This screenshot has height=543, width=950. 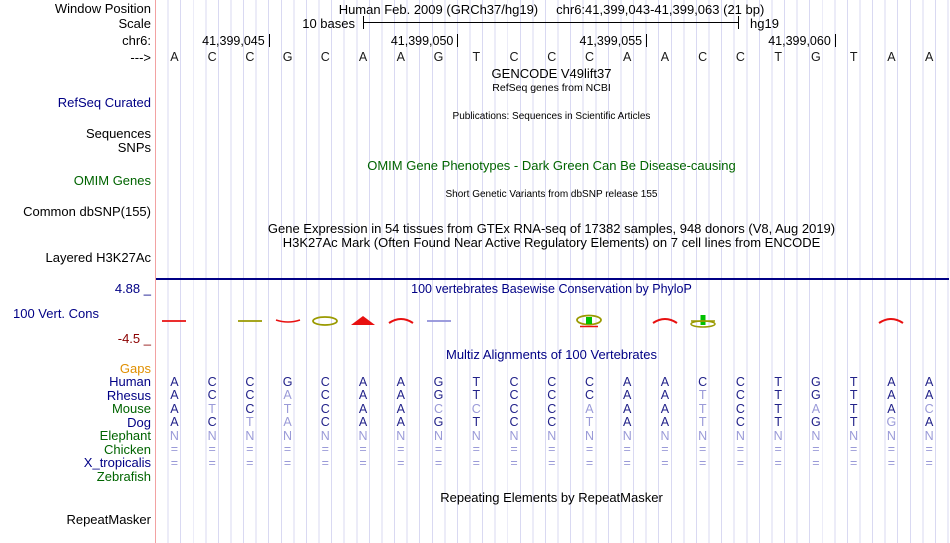 I want to click on multiz-species-label-zebrafish: Zebrafish, so click(x=123, y=476).